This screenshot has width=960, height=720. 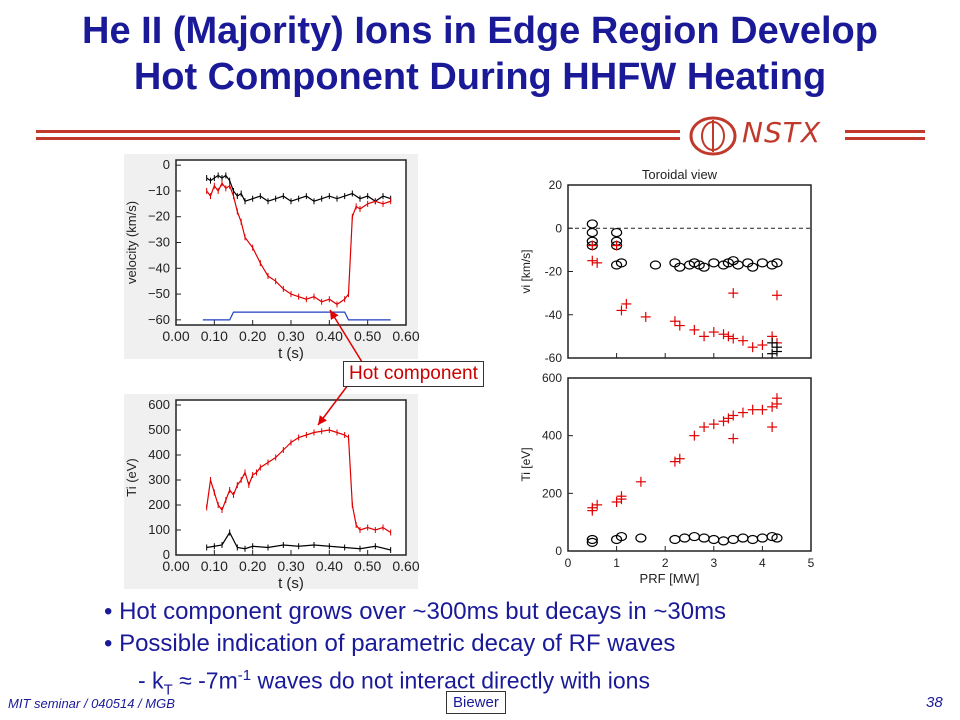 What do you see at coordinates (526, 272) in the screenshot?
I see `chart-2-ylabel: vi [km/s]` at bounding box center [526, 272].